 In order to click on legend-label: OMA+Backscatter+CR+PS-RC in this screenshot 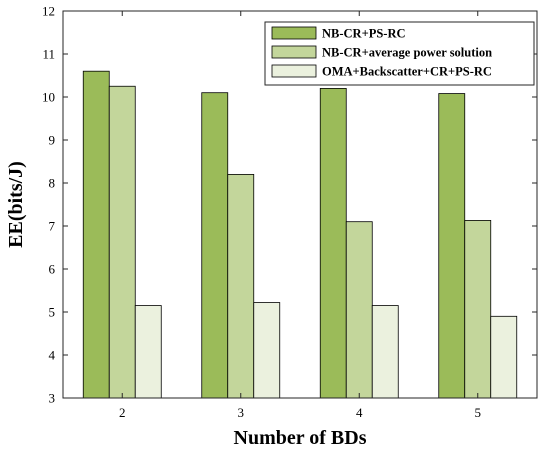, I will do `click(407, 72)`.